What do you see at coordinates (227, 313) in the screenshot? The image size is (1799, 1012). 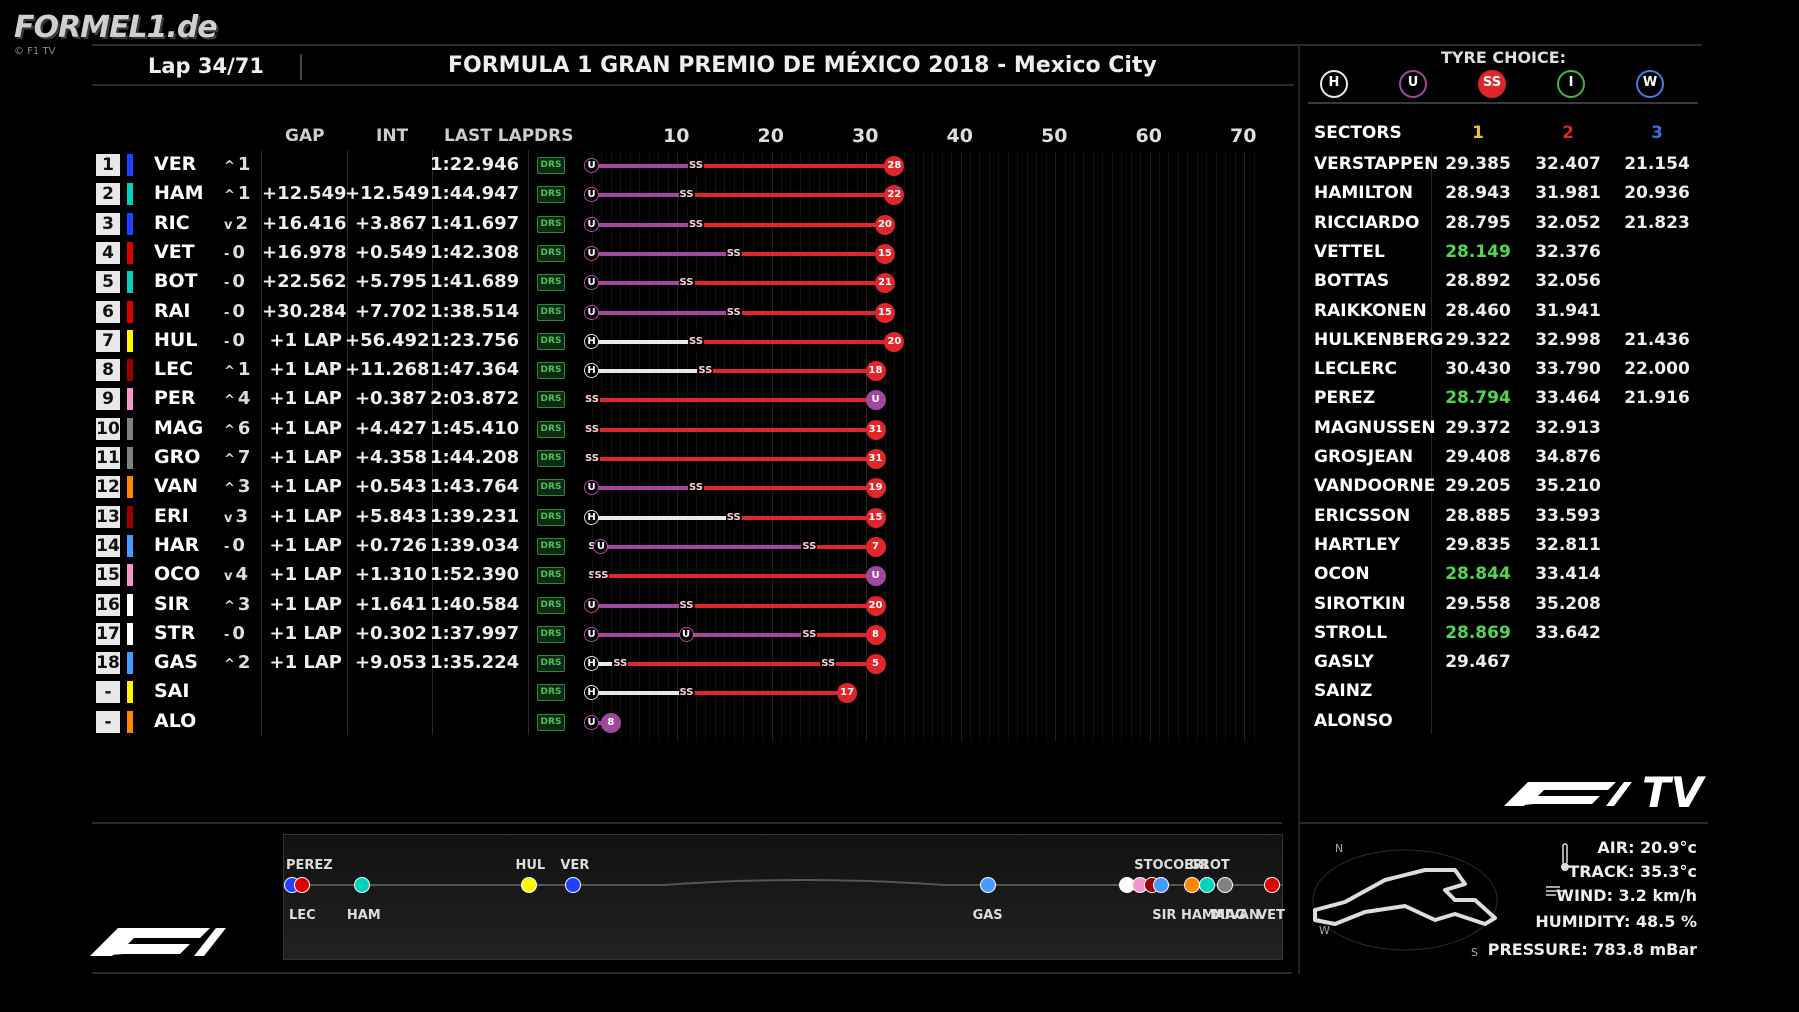 I see `dash-icon: -` at bounding box center [227, 313].